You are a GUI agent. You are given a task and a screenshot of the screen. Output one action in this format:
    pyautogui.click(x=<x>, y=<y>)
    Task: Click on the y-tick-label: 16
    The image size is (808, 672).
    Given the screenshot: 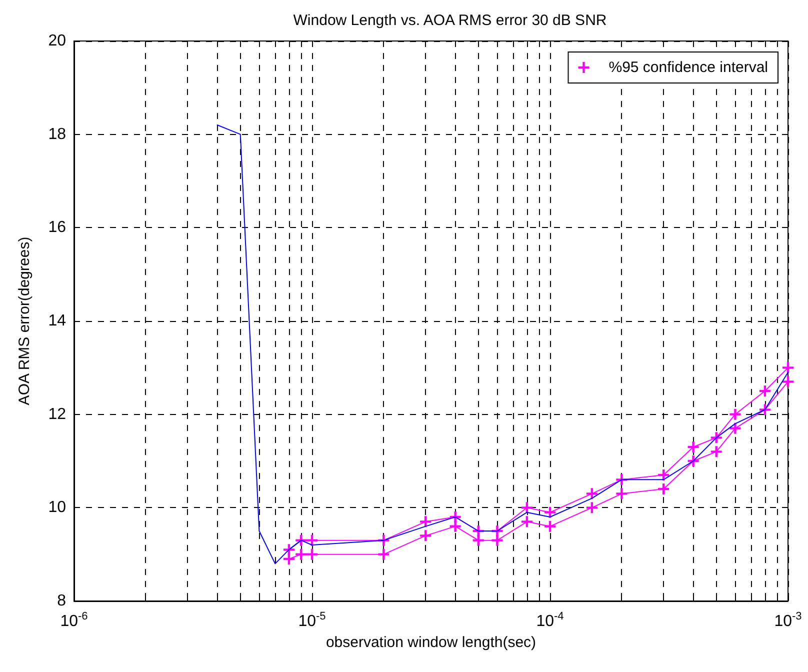 What is the action you would take?
    pyautogui.click(x=57, y=227)
    